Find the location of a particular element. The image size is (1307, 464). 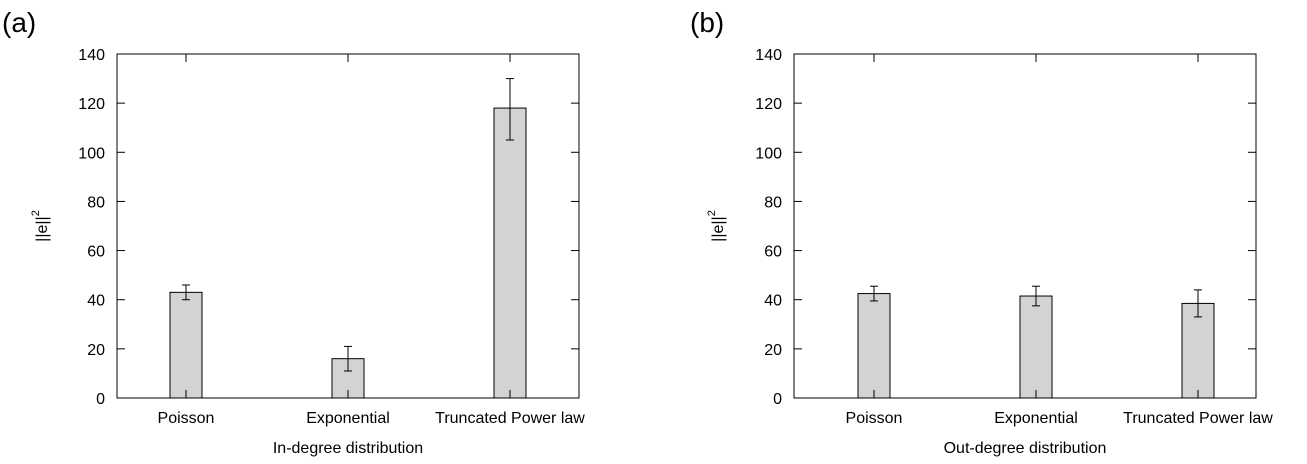

panel-b-label: (b) is located at coordinates (707, 22).